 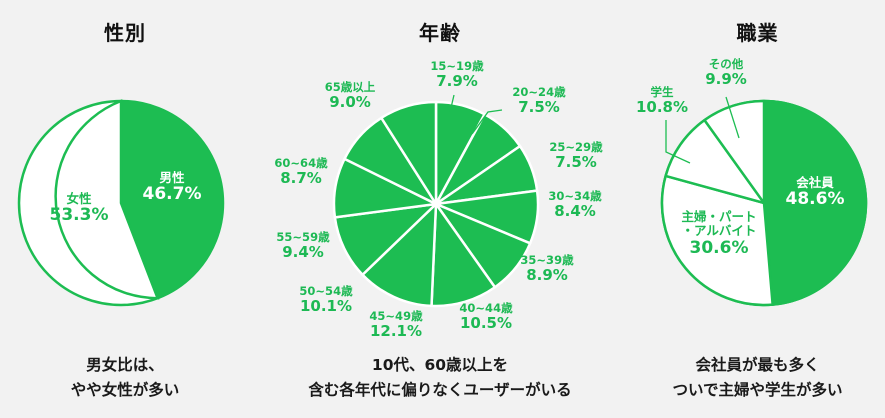 I want to click on occupation-label-other: その他 9.9%, so click(x=726, y=73).